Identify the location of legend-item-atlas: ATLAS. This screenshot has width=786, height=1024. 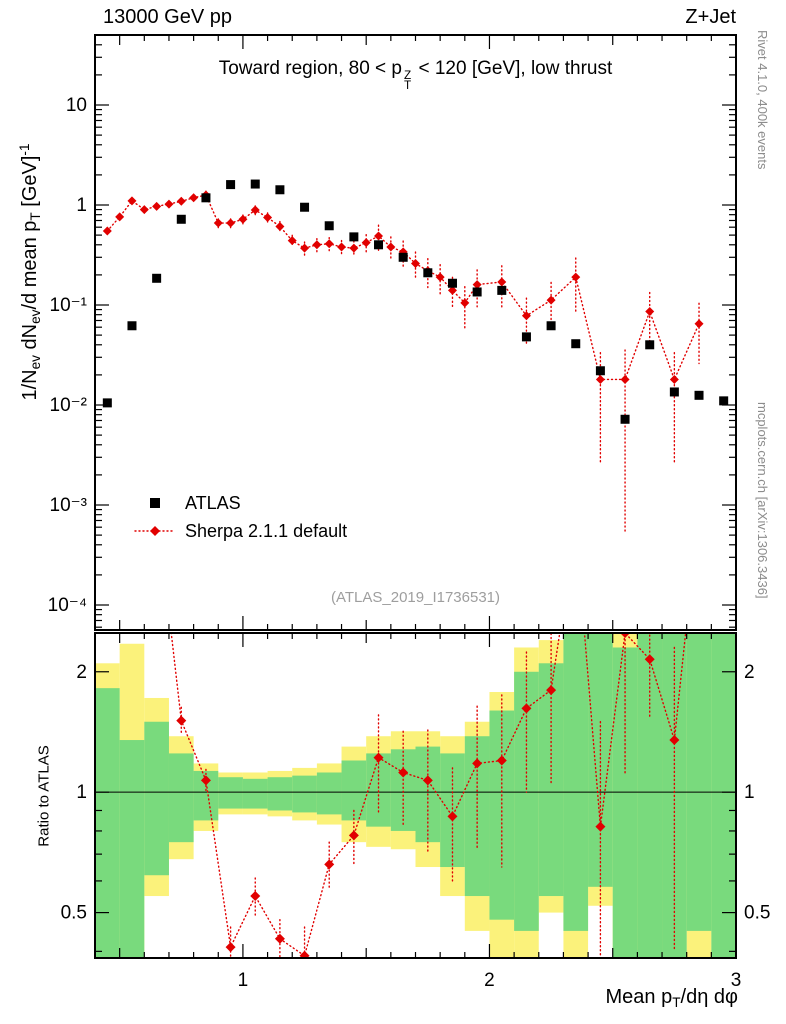
(240, 503).